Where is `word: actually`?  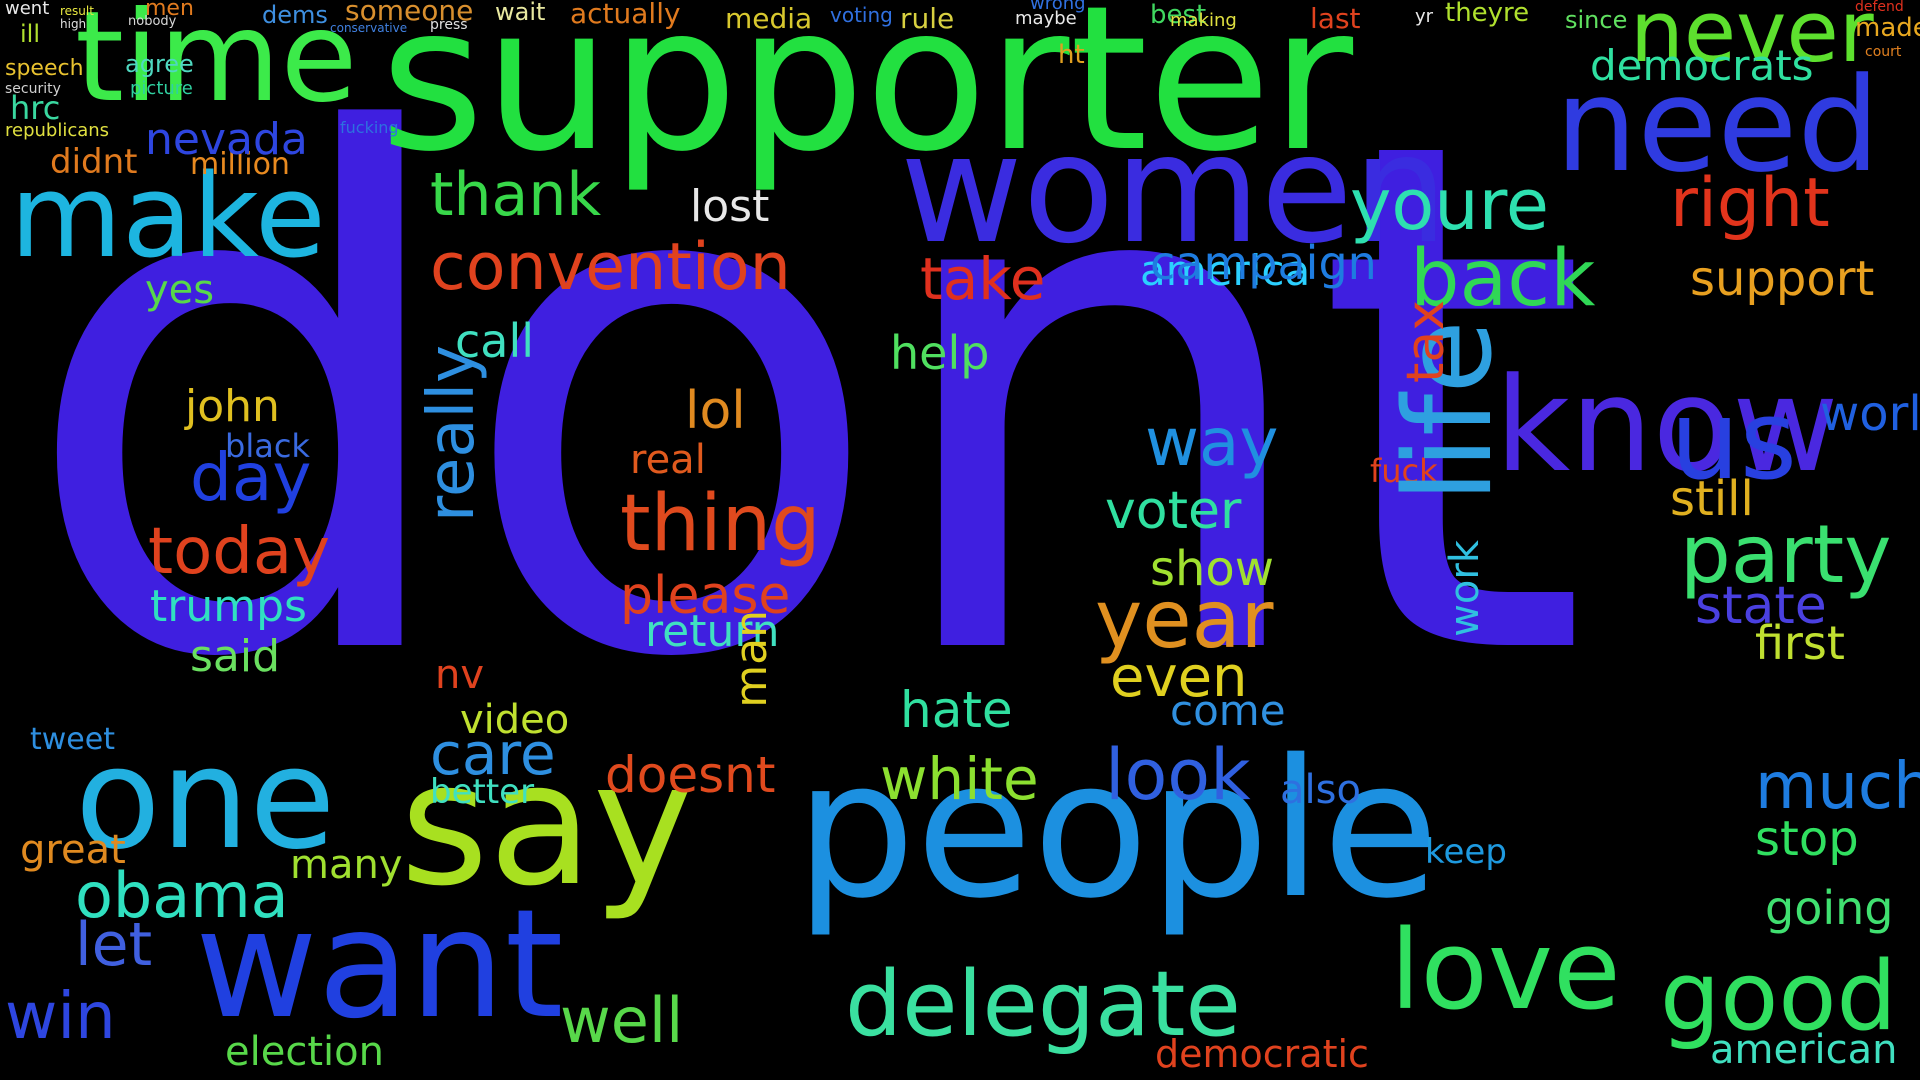
word: actually is located at coordinates (625, 15).